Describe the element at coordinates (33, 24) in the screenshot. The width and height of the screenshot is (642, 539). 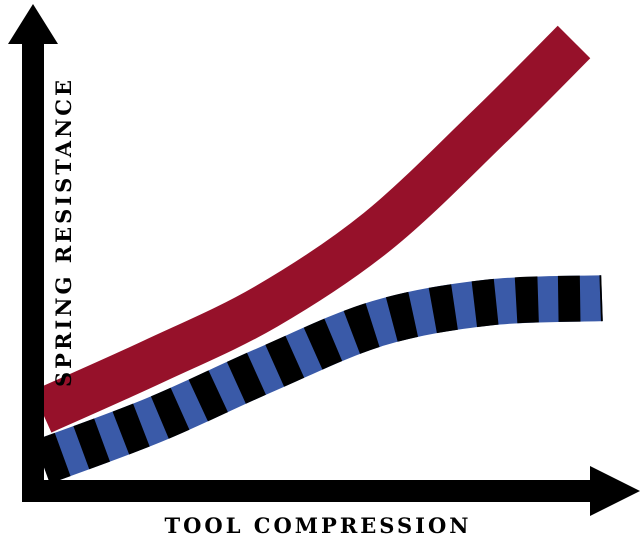
I see `y-axis-arrowhead` at that location.